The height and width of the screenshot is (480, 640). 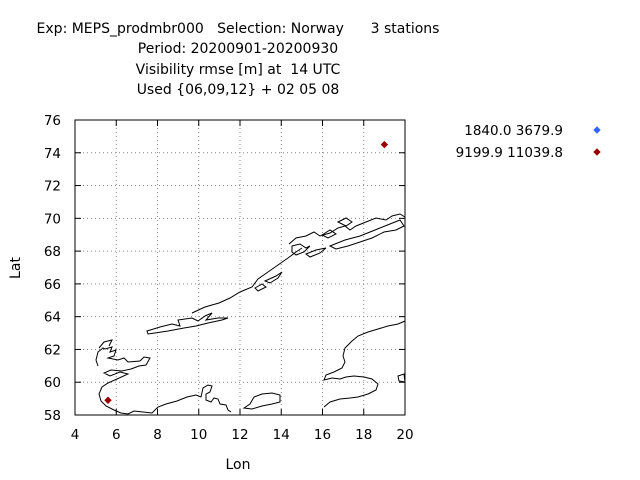 I want to click on x-tick-label: 12, so click(x=239, y=435).